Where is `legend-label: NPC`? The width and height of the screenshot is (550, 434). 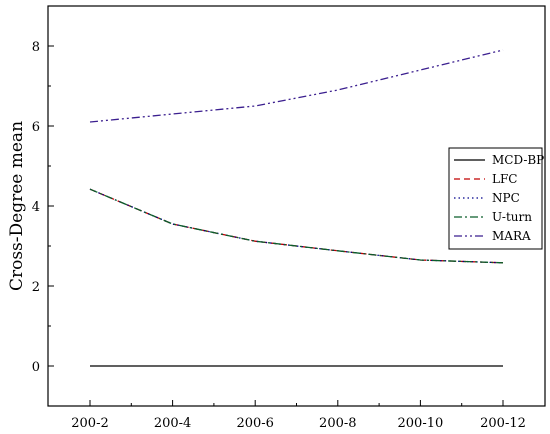
legend-label: NPC is located at coordinates (506, 198).